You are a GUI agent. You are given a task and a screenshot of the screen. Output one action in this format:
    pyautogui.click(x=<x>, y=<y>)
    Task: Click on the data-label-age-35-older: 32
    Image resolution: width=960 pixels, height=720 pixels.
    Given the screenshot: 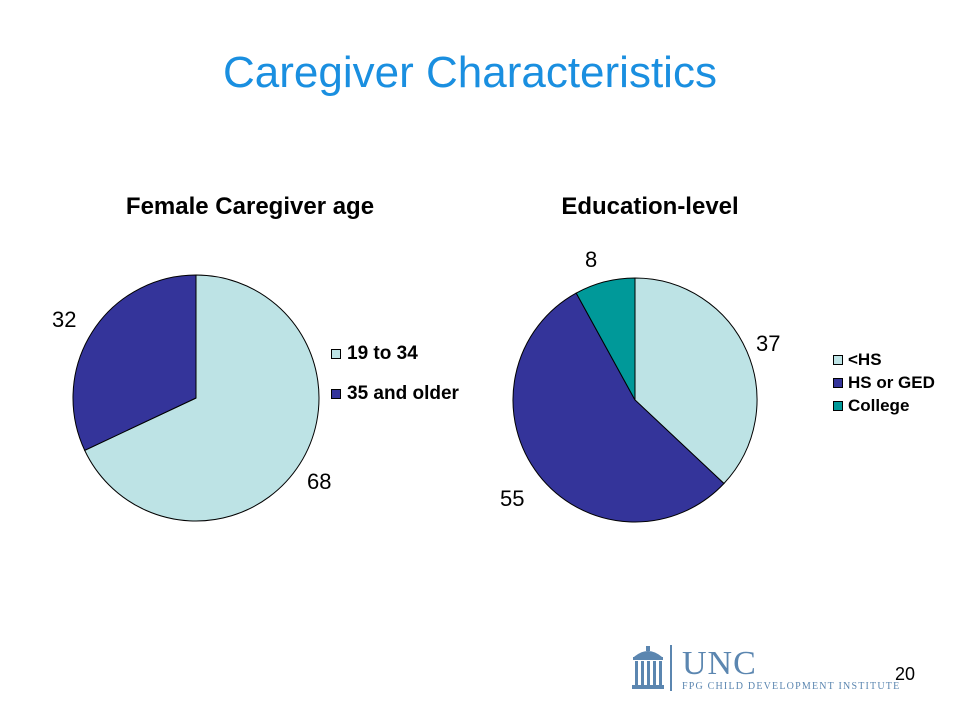 What is the action you would take?
    pyautogui.click(x=64, y=319)
    